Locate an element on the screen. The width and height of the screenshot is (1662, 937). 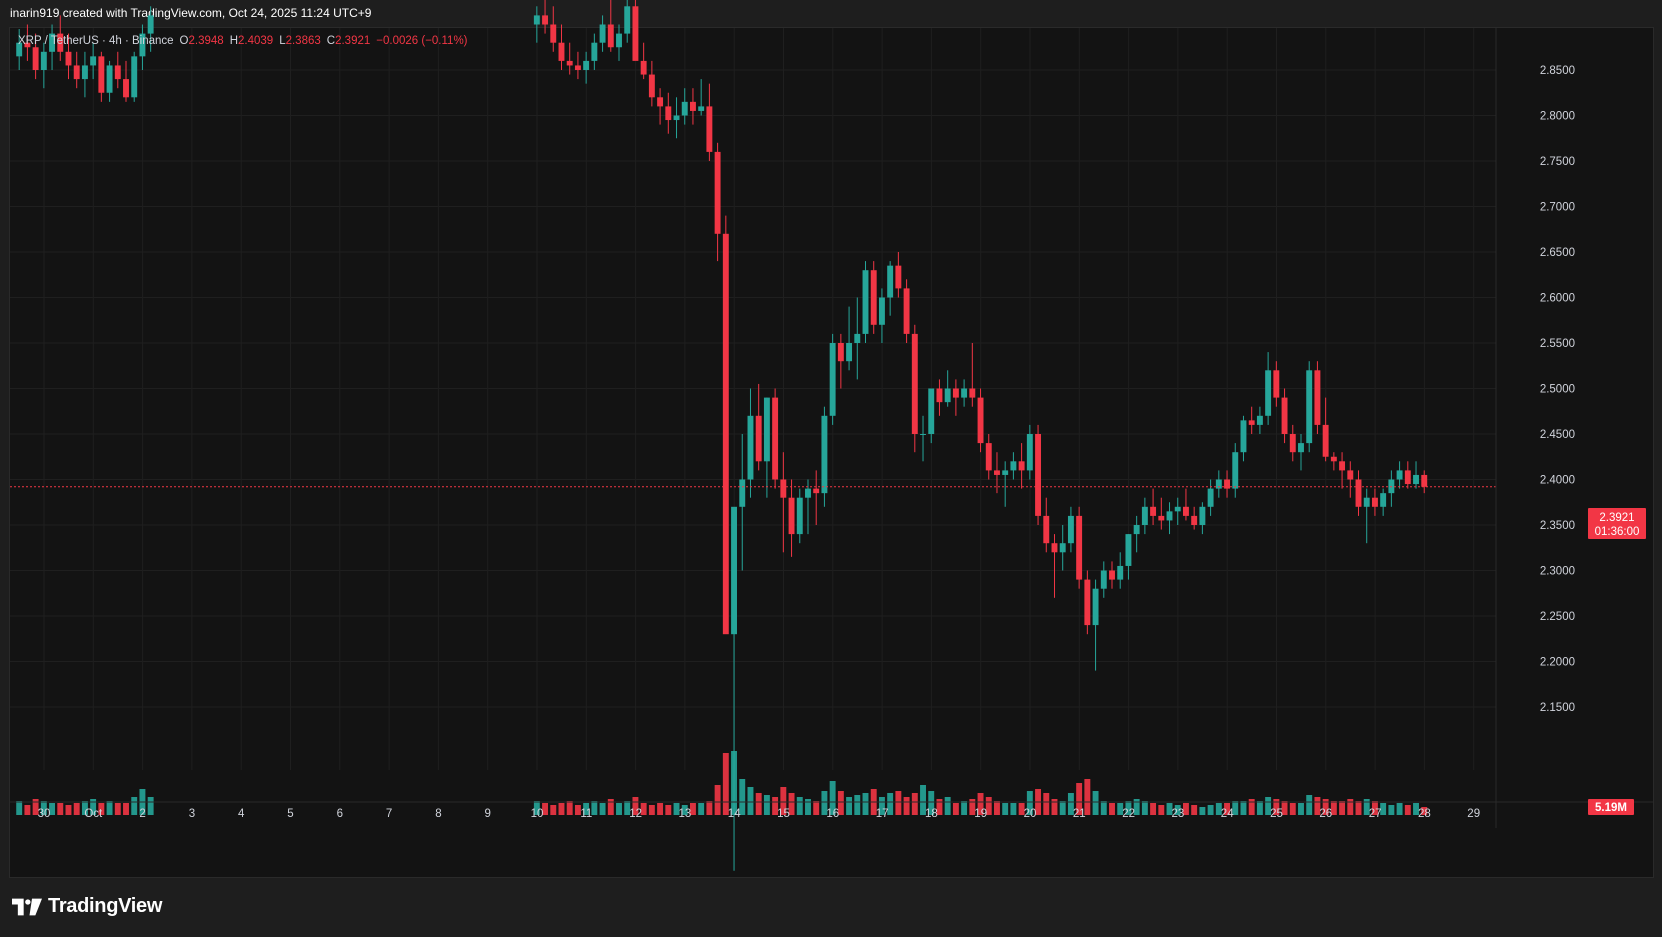
price-tick-label: 2.6500 is located at coordinates (1557, 253).